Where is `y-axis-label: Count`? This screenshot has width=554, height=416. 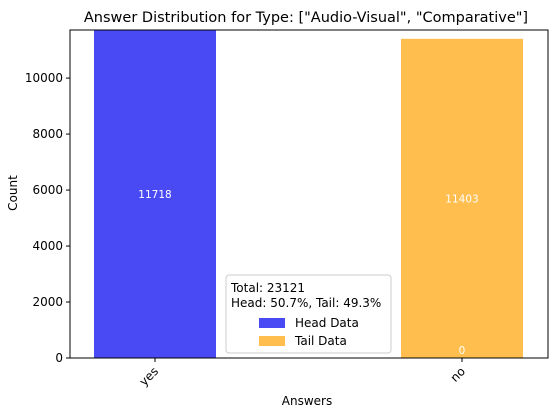
y-axis-label: Count is located at coordinates (13, 193).